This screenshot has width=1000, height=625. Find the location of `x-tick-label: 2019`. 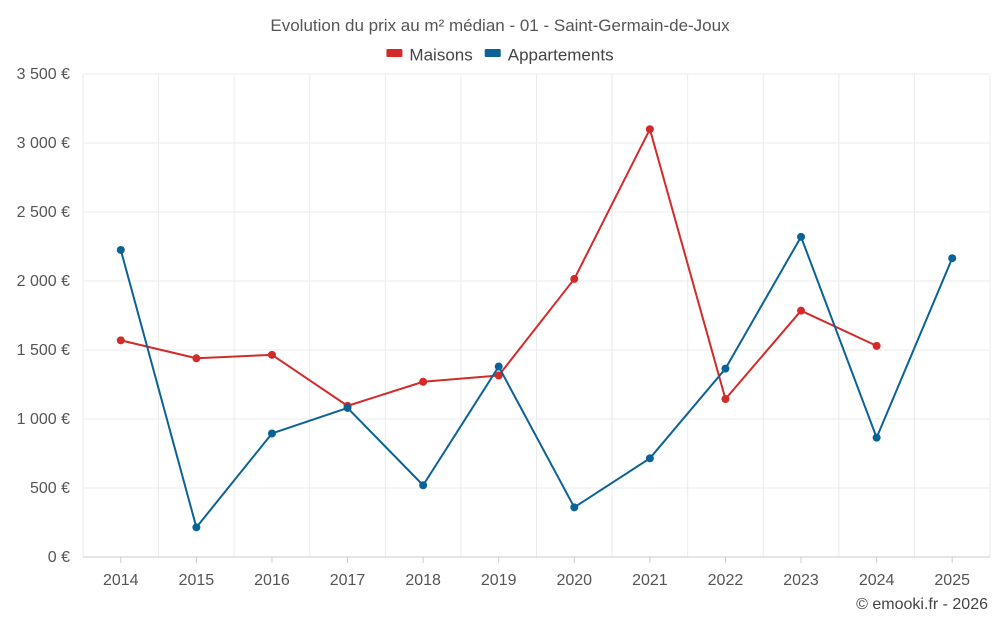

x-tick-label: 2019 is located at coordinates (499, 580).